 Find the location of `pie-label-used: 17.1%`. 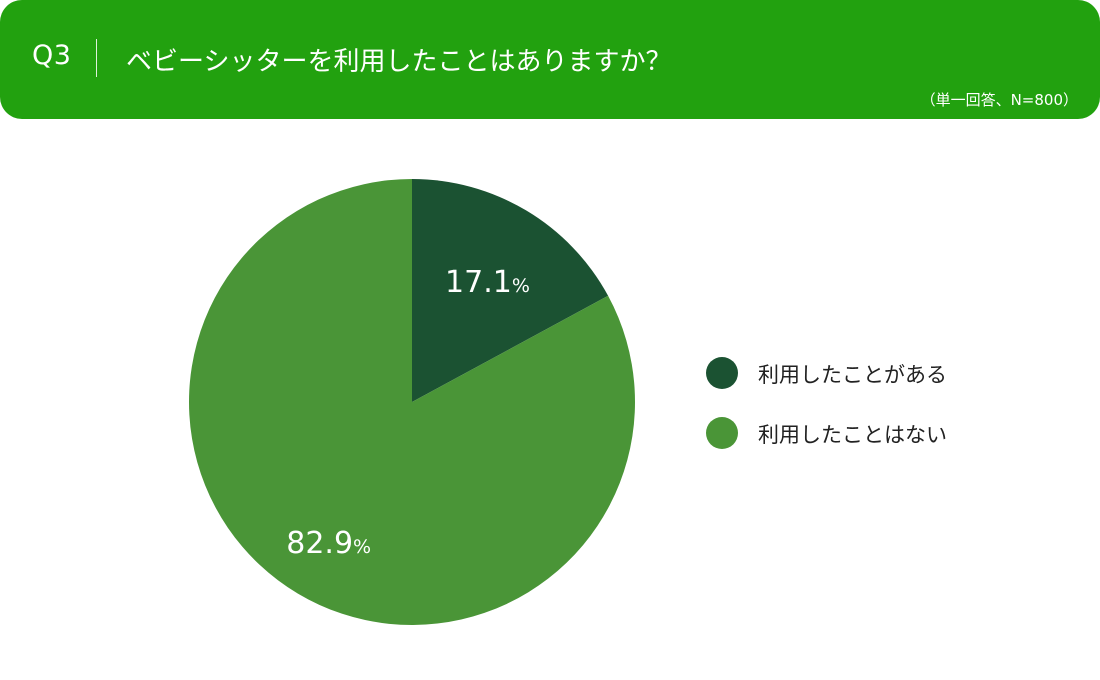

pie-label-used: 17.1% is located at coordinates (487, 282).